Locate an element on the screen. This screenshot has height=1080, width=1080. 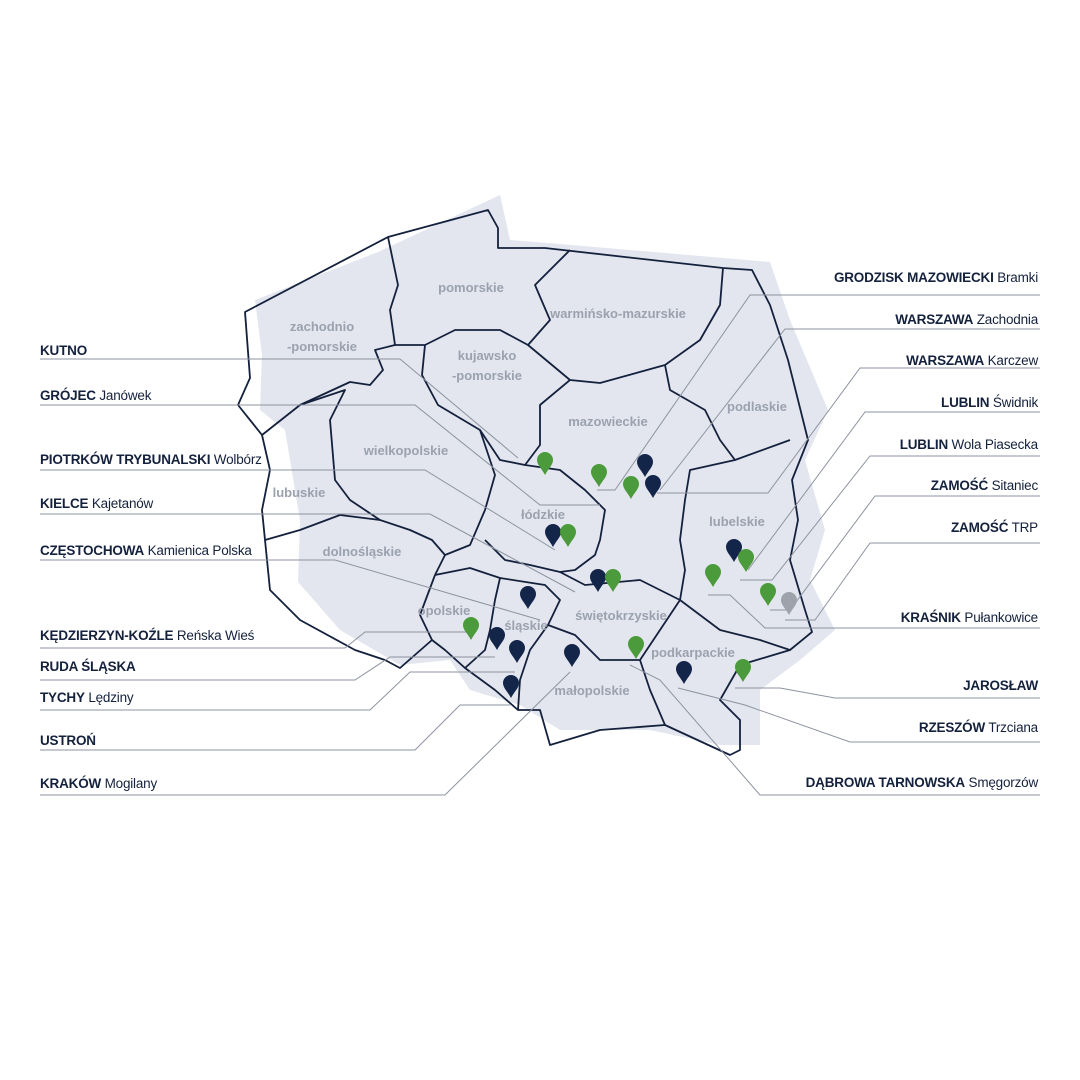
city-name: GRÓJEC is located at coordinates (68, 395).